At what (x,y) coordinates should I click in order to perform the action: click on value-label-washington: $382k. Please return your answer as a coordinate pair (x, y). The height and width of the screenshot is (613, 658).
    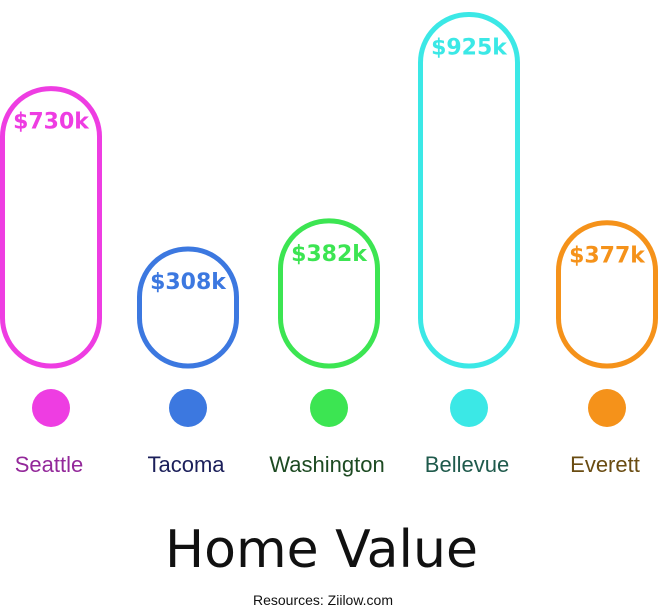
    Looking at the image, I should click on (329, 254).